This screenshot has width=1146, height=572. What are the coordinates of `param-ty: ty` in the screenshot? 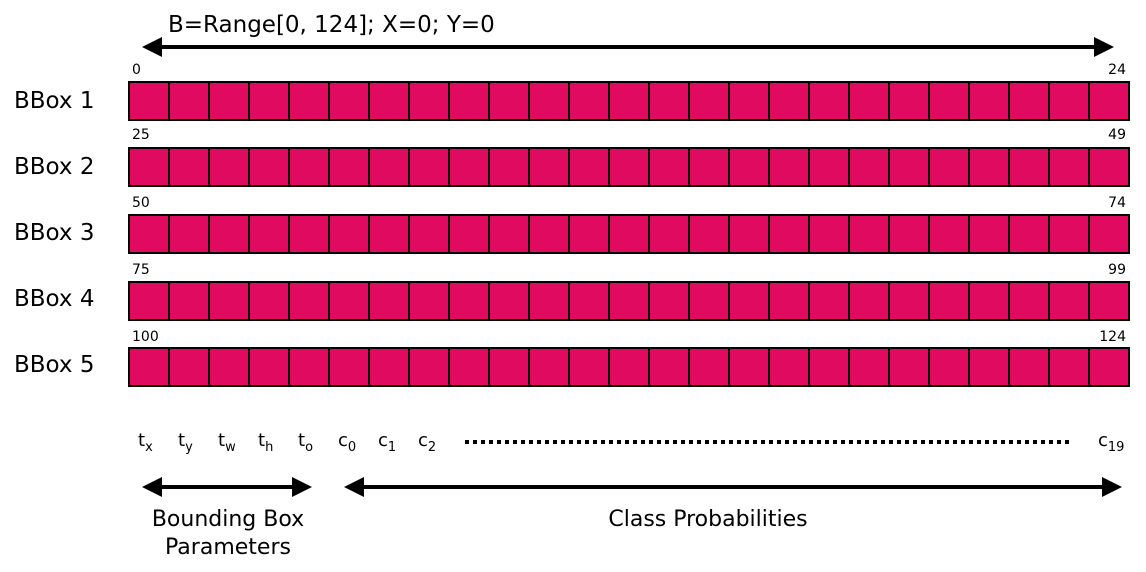 It's located at (185, 442).